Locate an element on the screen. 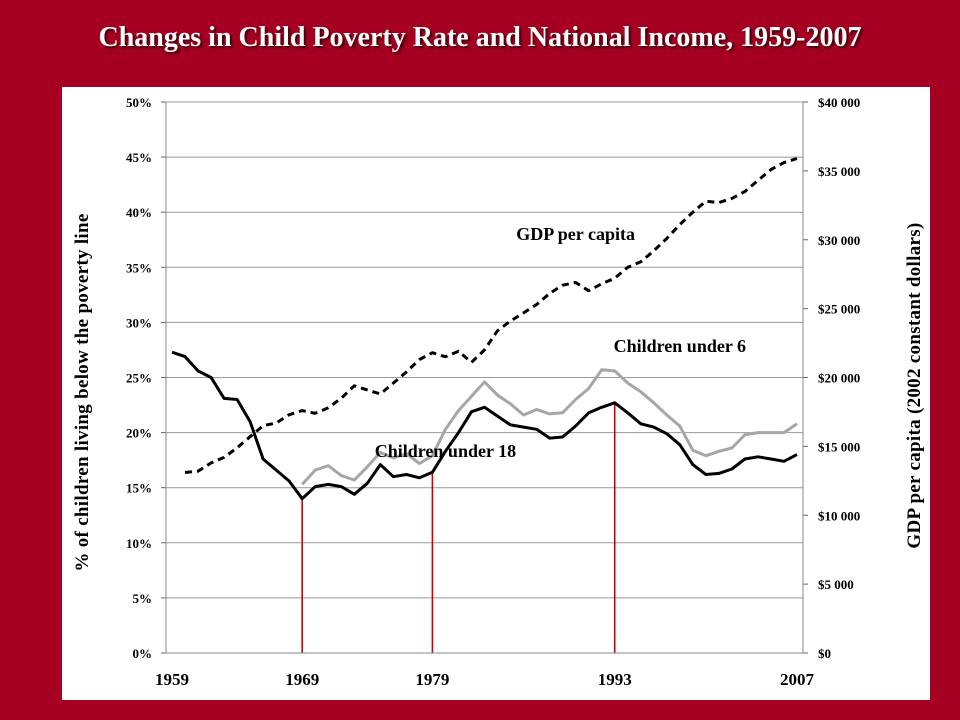 The width and height of the screenshot is (960, 720). x-tick-label: 2007 is located at coordinates (797, 679).